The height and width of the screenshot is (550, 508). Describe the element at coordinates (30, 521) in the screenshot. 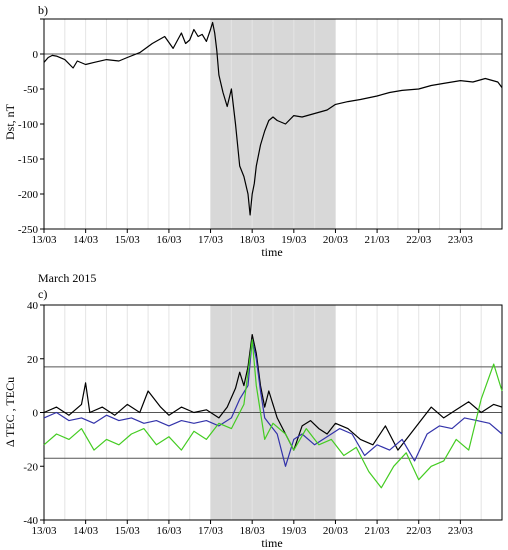

I see `y-tick-label: -40` at that location.